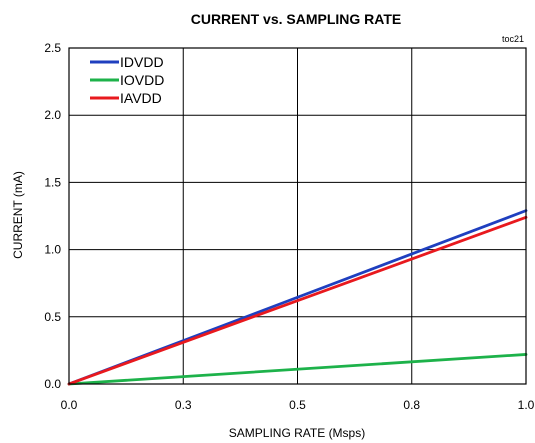 This screenshot has width=535, height=443. I want to click on y-tick-label: 1.5, so click(52, 182).